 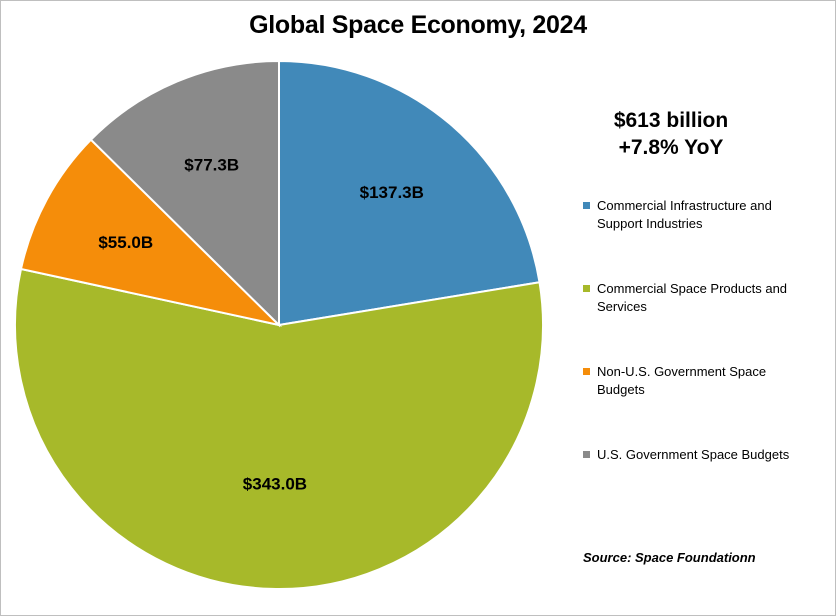 I want to click on slice-value-label: $55.0B, so click(x=125, y=242).